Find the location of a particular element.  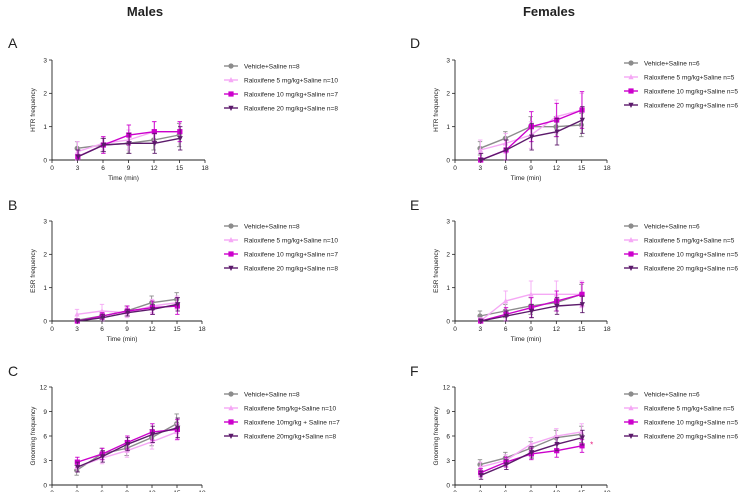

males-heading: Males is located at coordinates (145, 11).